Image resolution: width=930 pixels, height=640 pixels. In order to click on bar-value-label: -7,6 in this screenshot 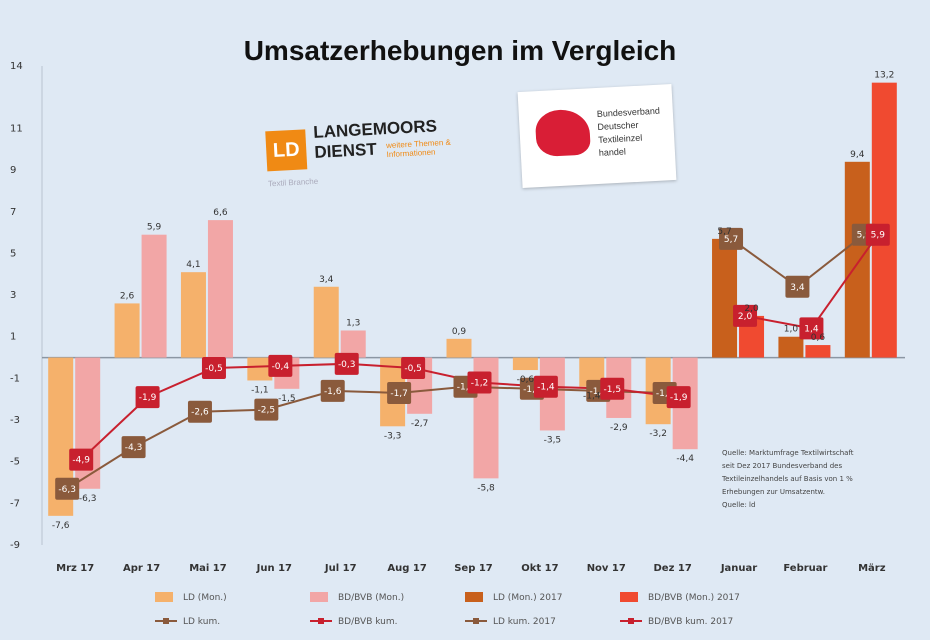, I will do `click(61, 526)`.